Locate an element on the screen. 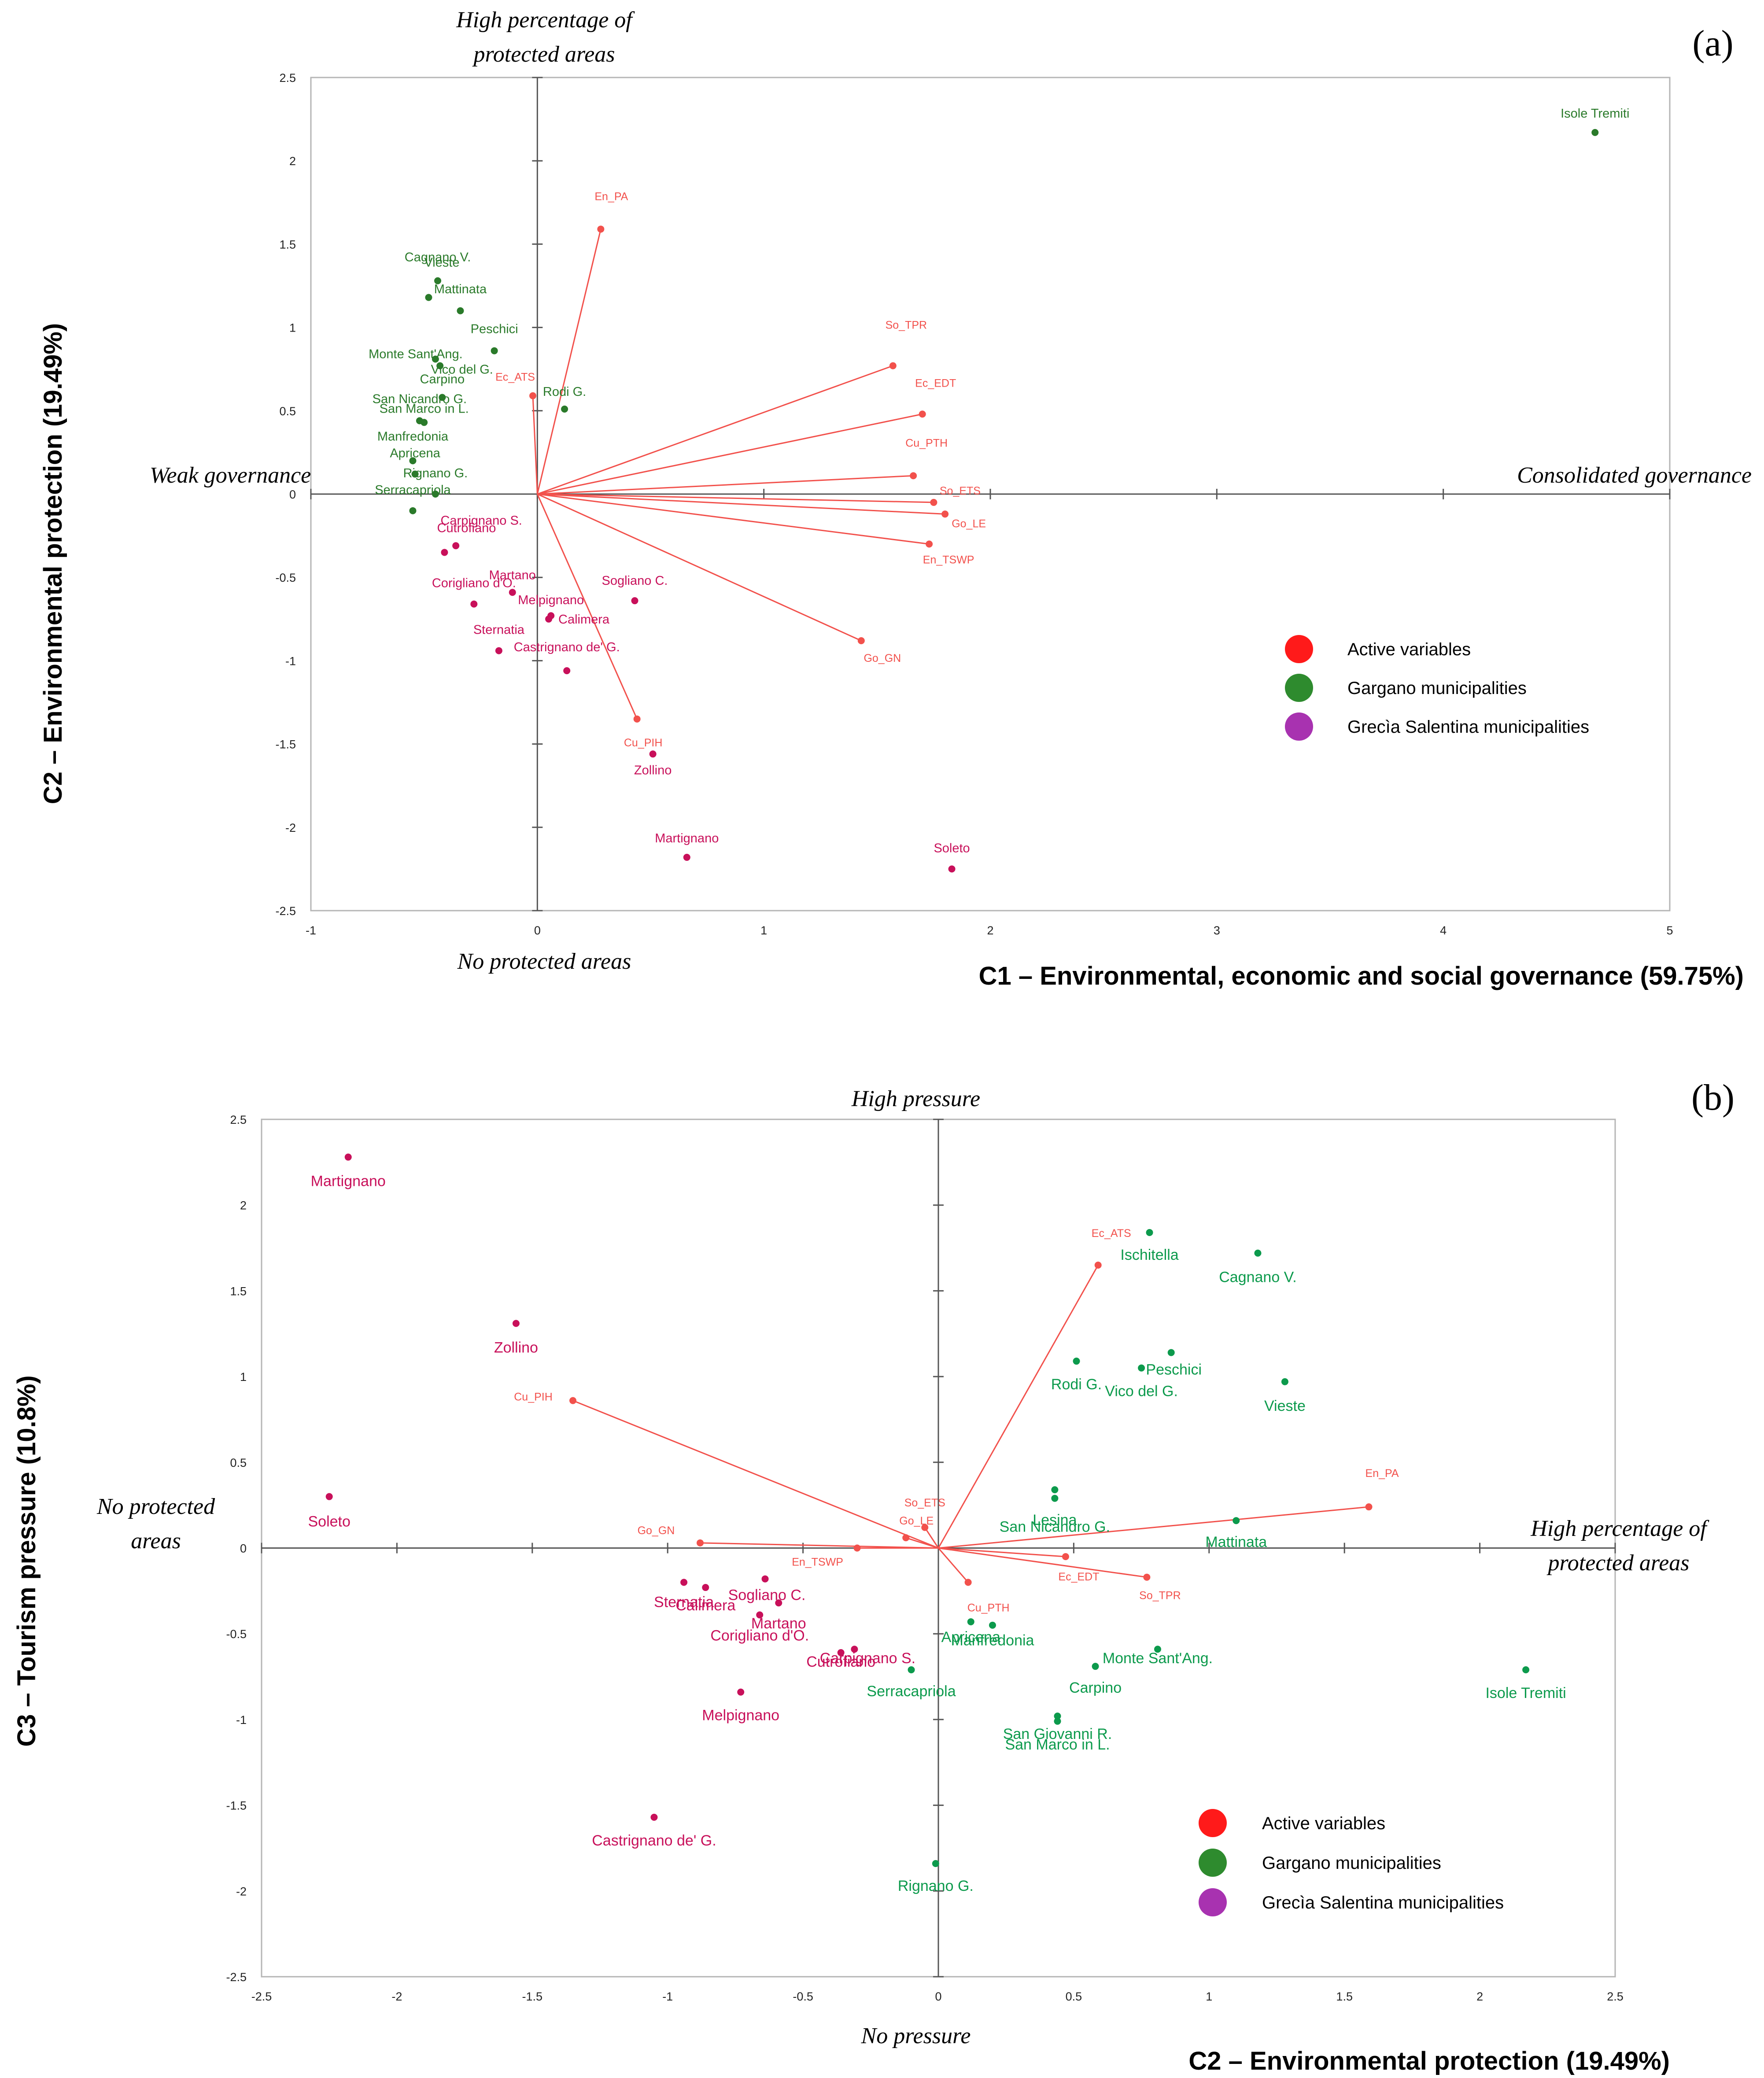 Image resolution: width=1764 pixels, height=2078 pixels. panel-a-y-tick-label: 2 is located at coordinates (292, 162).